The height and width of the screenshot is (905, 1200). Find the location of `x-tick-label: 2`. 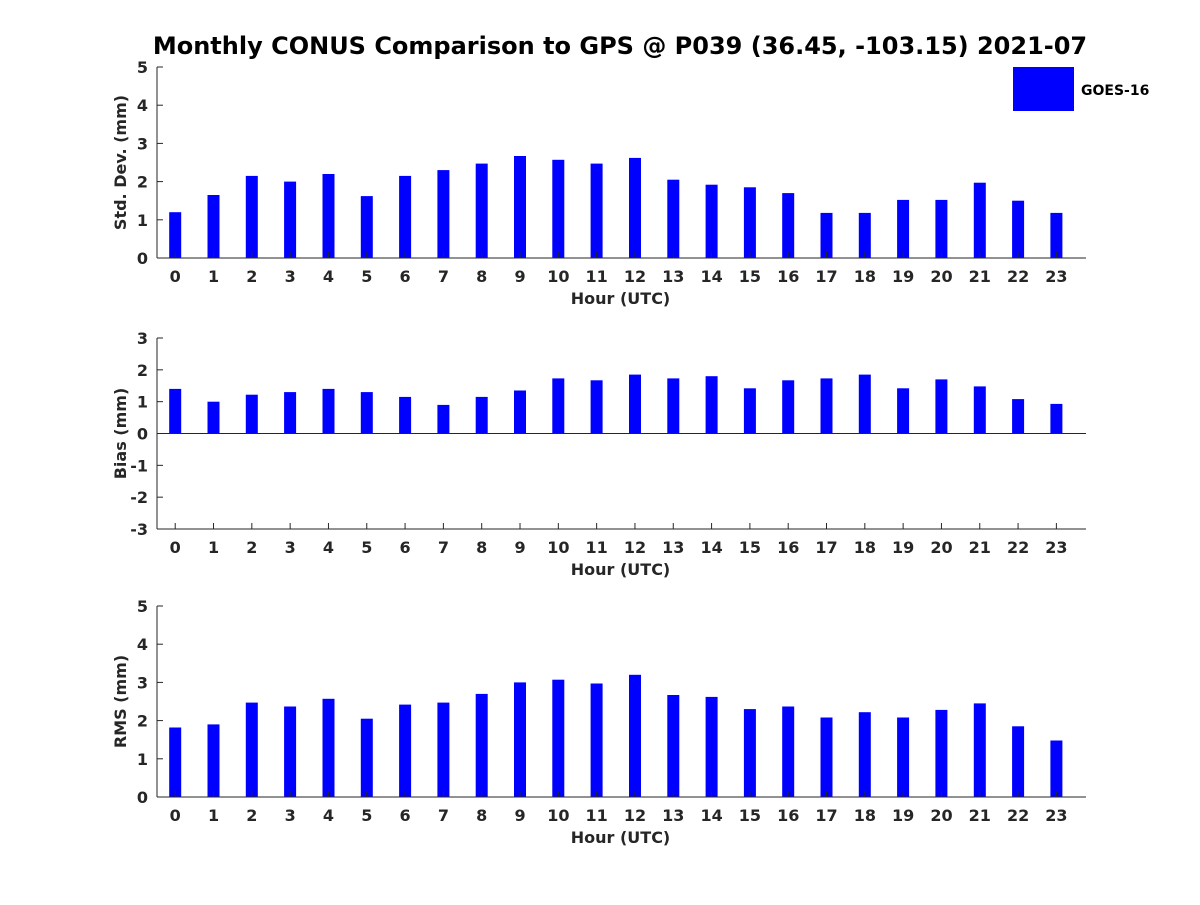

x-tick-label: 2 is located at coordinates (251, 276).